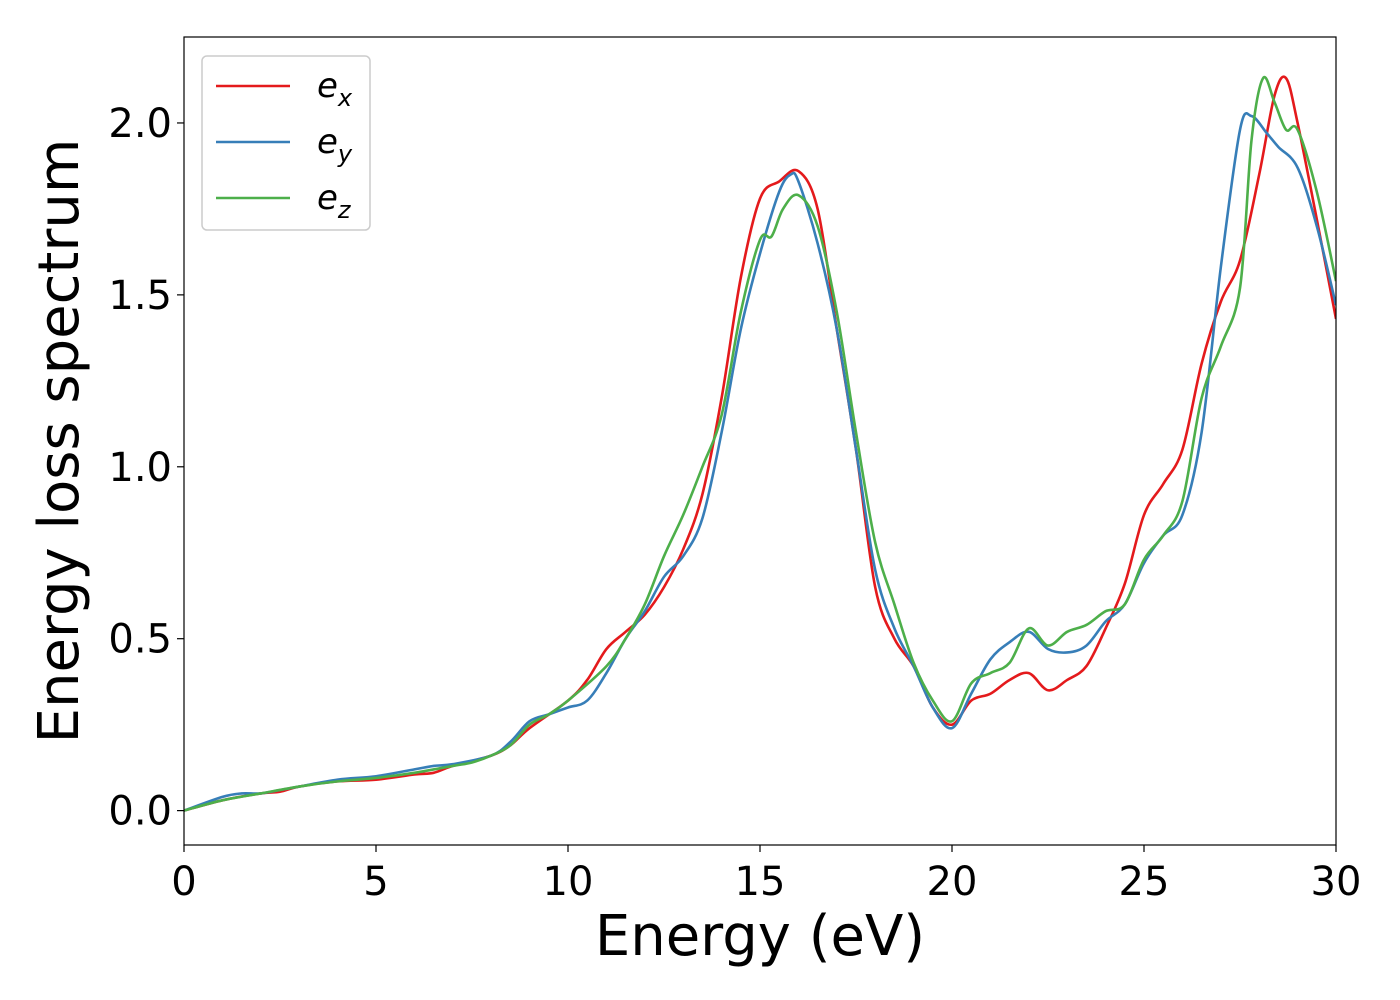 This screenshot has width=1400, height=1000. I want to click on x-tick-label: 30, so click(1336, 882).